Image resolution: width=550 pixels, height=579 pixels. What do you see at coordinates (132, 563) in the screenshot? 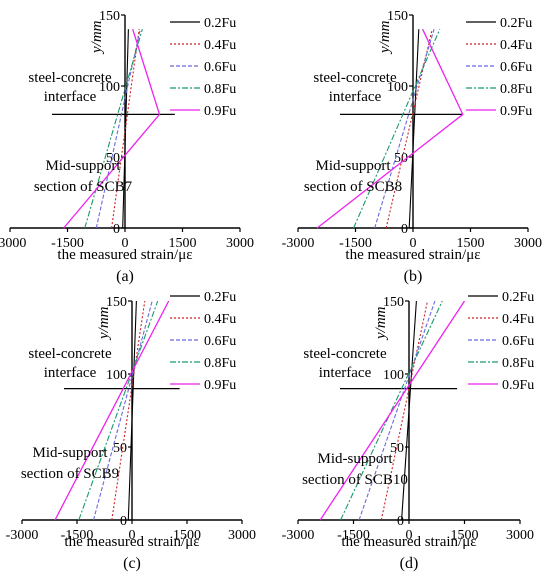
I see `panel-label: (c)` at bounding box center [132, 563].